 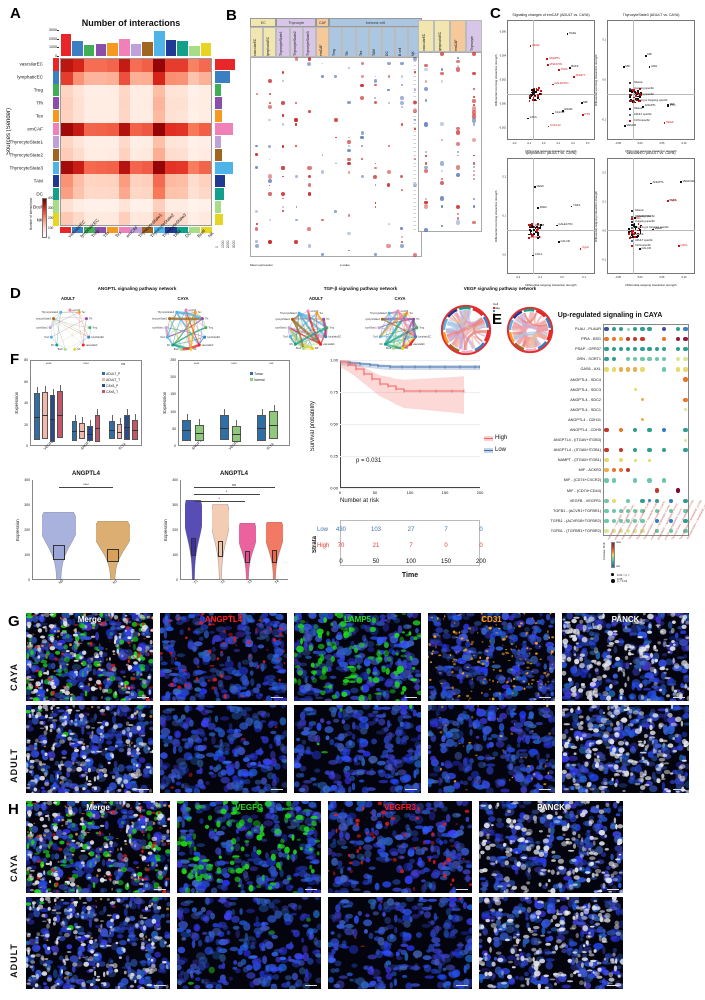 What do you see at coordinates (249, 847) in the screenshot?
I see `microscopy-image: VEGFC` at bounding box center [249, 847].